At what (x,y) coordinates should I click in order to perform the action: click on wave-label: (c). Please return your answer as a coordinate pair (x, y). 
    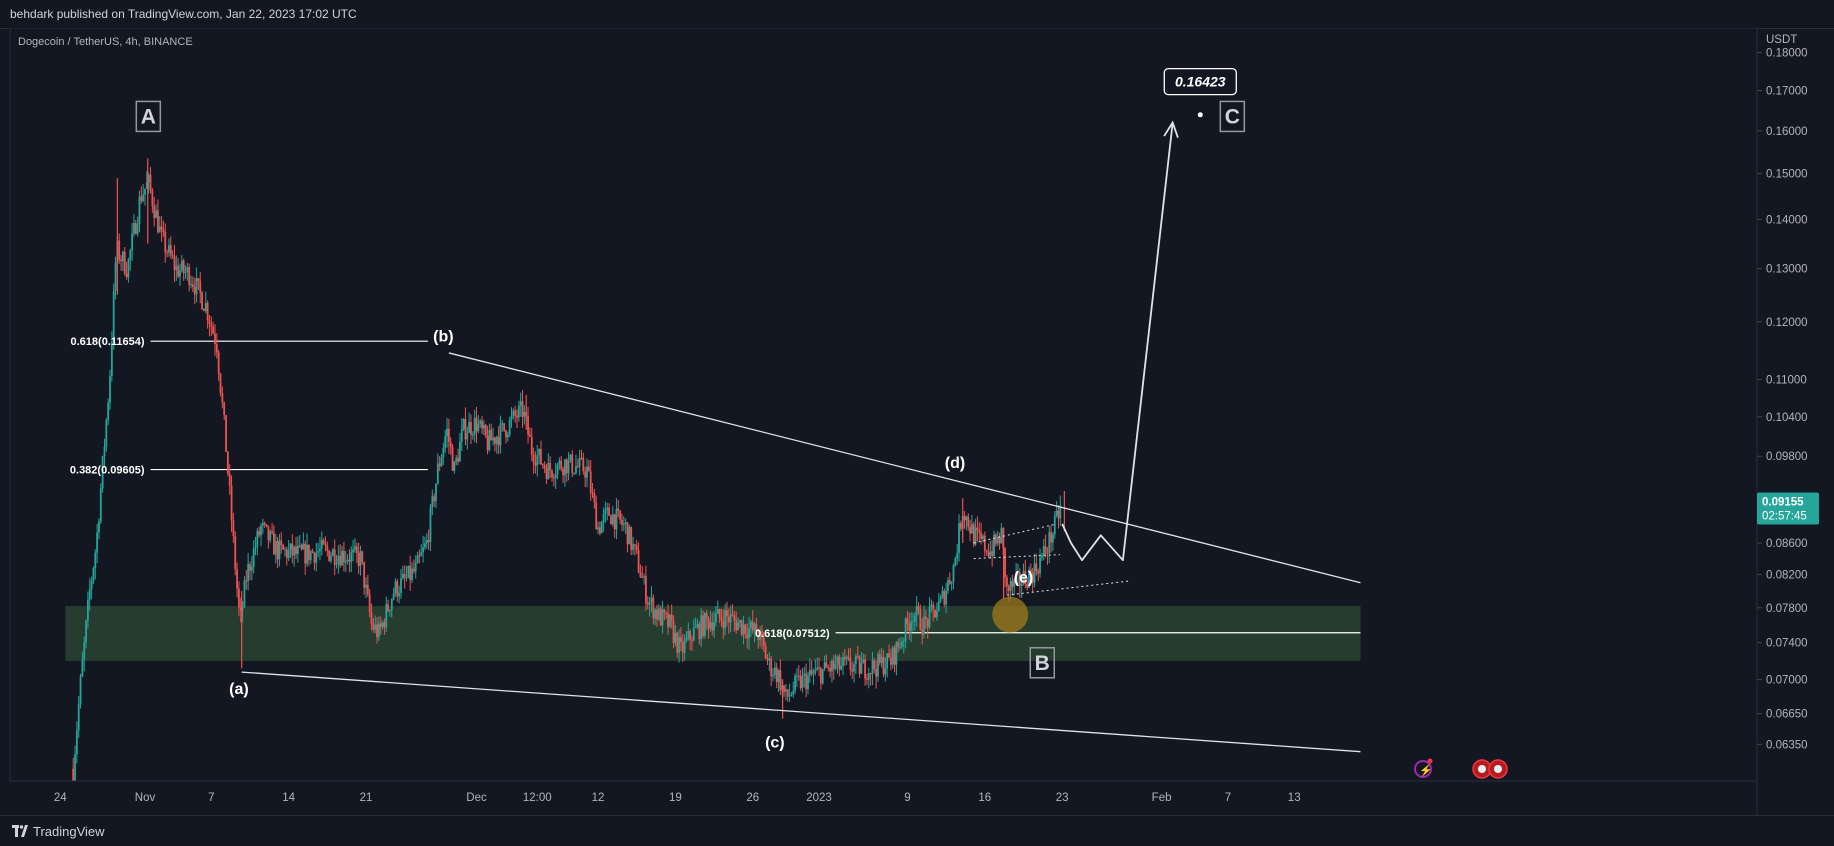
    Looking at the image, I should click on (775, 742).